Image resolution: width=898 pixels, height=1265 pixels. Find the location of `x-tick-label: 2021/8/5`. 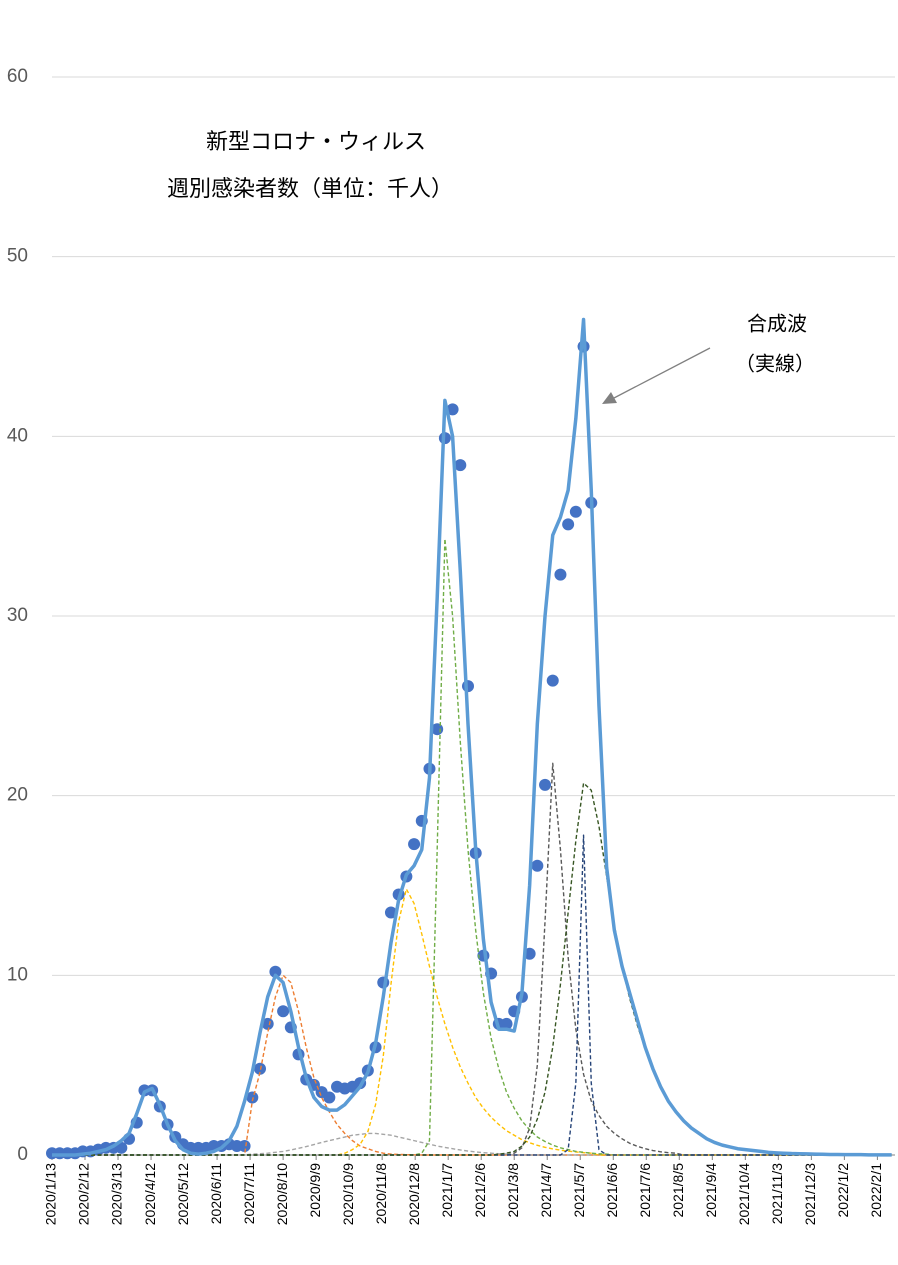

x-tick-label: 2021/8/5 is located at coordinates (678, 1190).